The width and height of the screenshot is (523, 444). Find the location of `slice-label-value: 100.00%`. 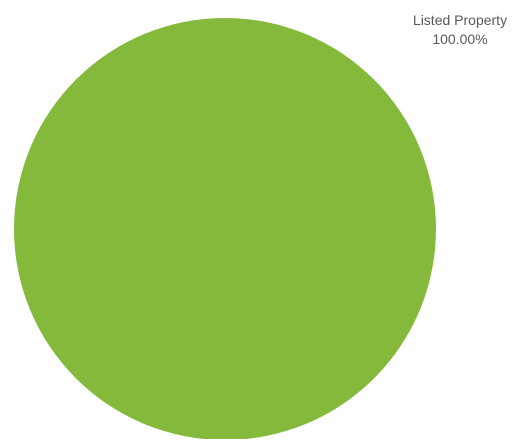

slice-label-value: 100.00% is located at coordinates (460, 39).